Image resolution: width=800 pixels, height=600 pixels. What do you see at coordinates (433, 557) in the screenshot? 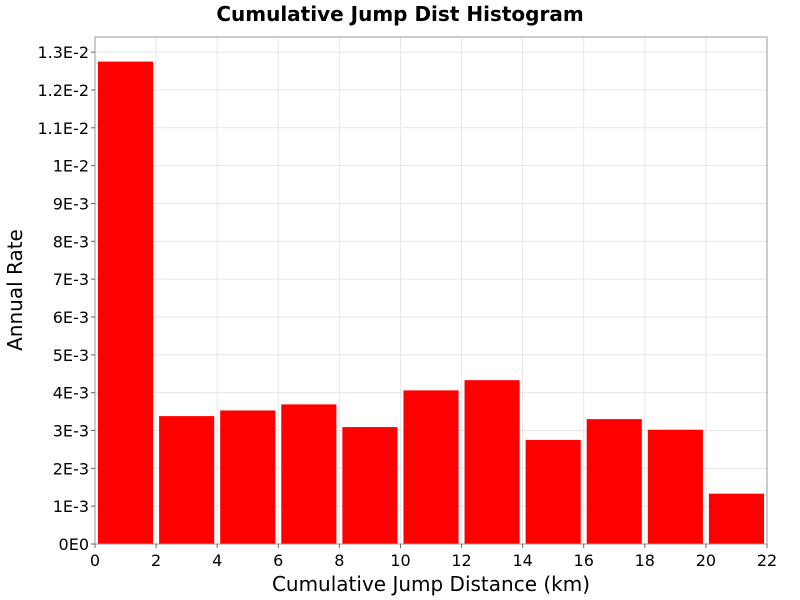
I see `x-axis-ticks: 0 2 4 6 8 10 12 14 16 18 20 22` at bounding box center [433, 557].